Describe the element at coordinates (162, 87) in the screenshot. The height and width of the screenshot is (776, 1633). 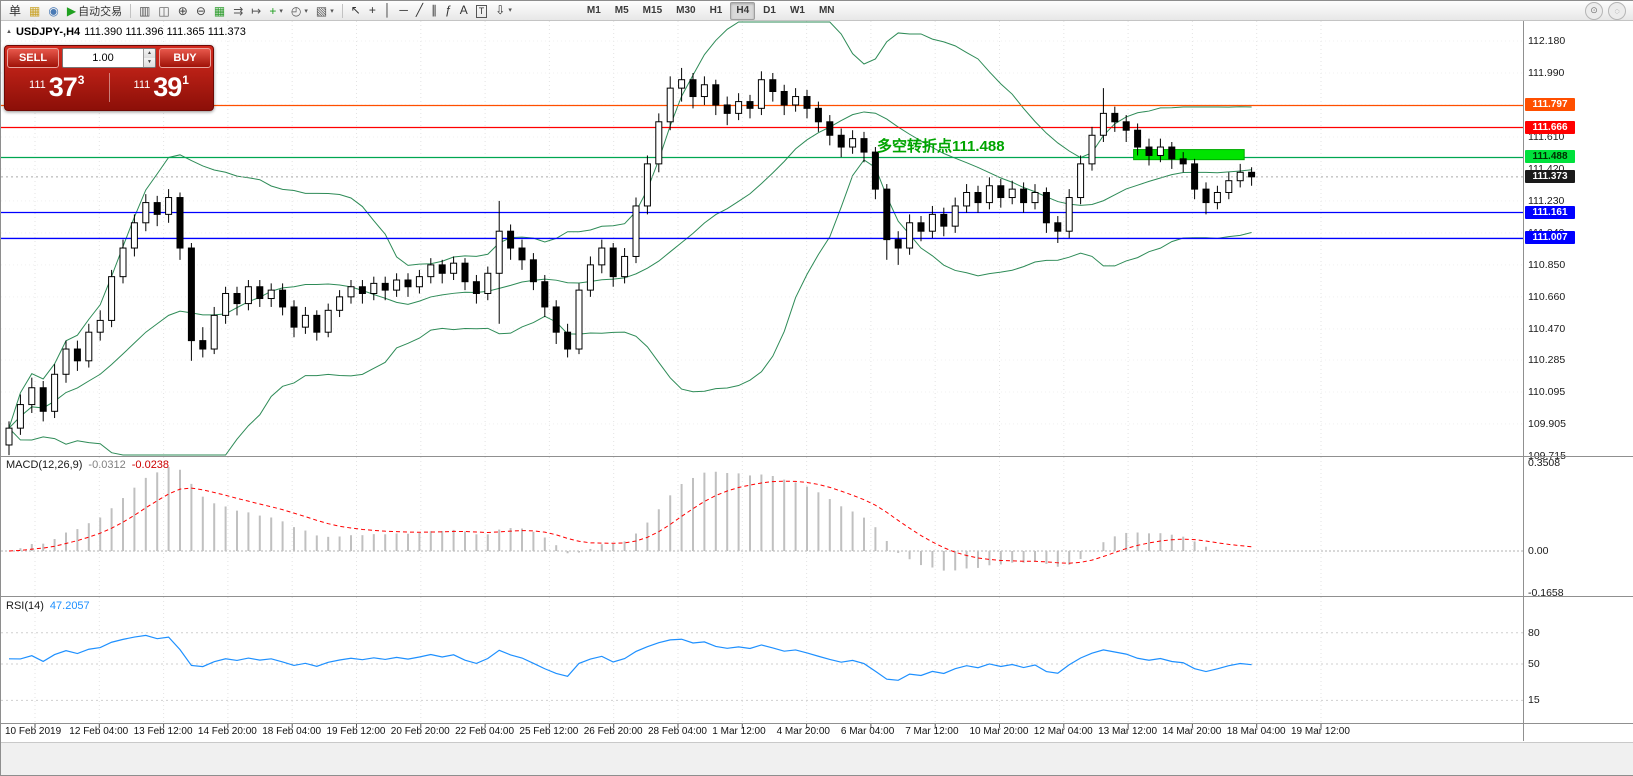
I see `buy-price-button: 111 39 1` at that location.